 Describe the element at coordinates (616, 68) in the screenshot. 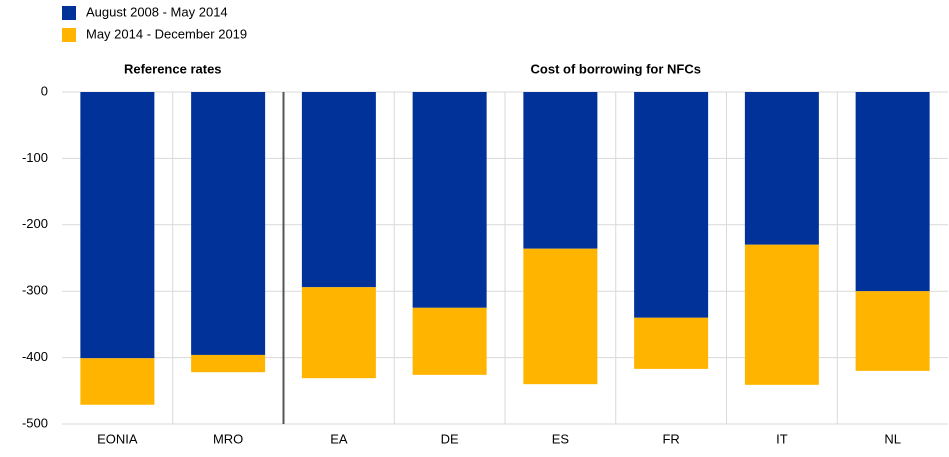

I see `group-label: Cost of borrowing for NFCs` at that location.